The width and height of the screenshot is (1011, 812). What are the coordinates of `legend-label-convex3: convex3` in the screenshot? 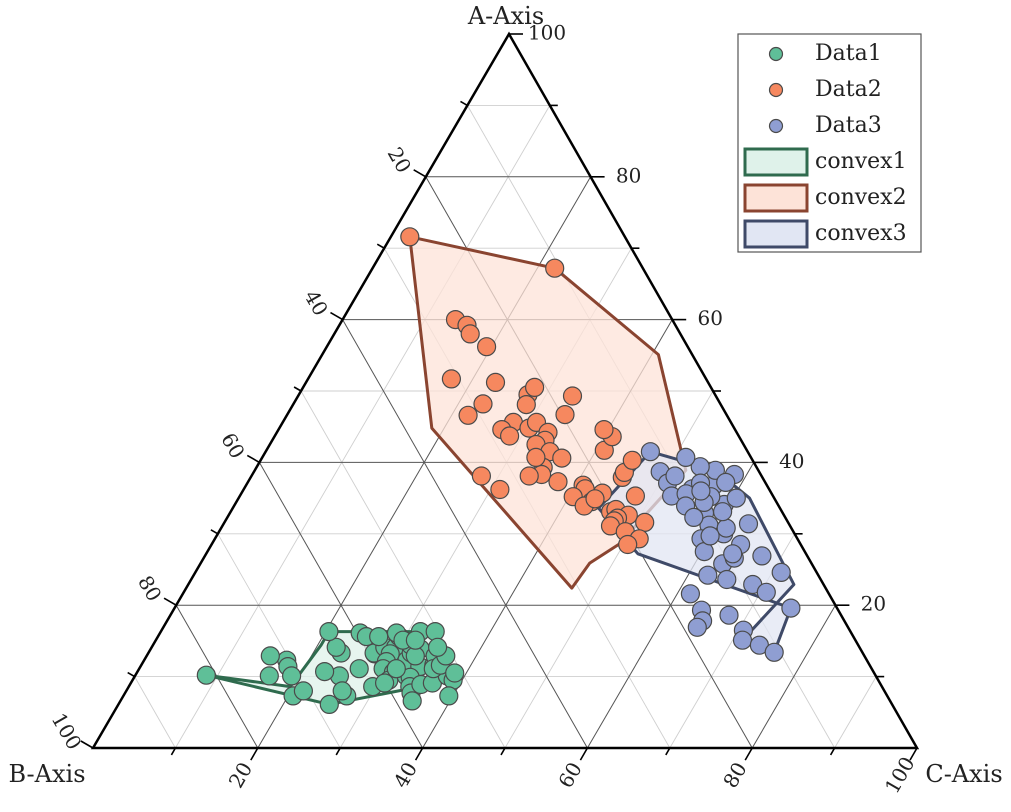 It's located at (861, 233).